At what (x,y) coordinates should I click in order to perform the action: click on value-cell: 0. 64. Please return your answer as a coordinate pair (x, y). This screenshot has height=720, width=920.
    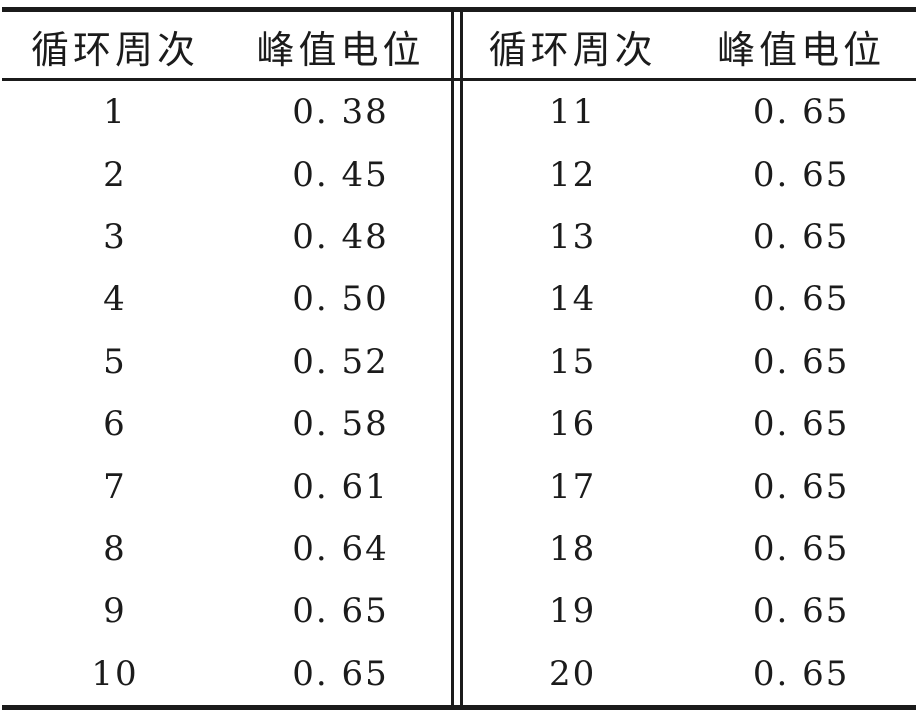
    Looking at the image, I should click on (340, 548).